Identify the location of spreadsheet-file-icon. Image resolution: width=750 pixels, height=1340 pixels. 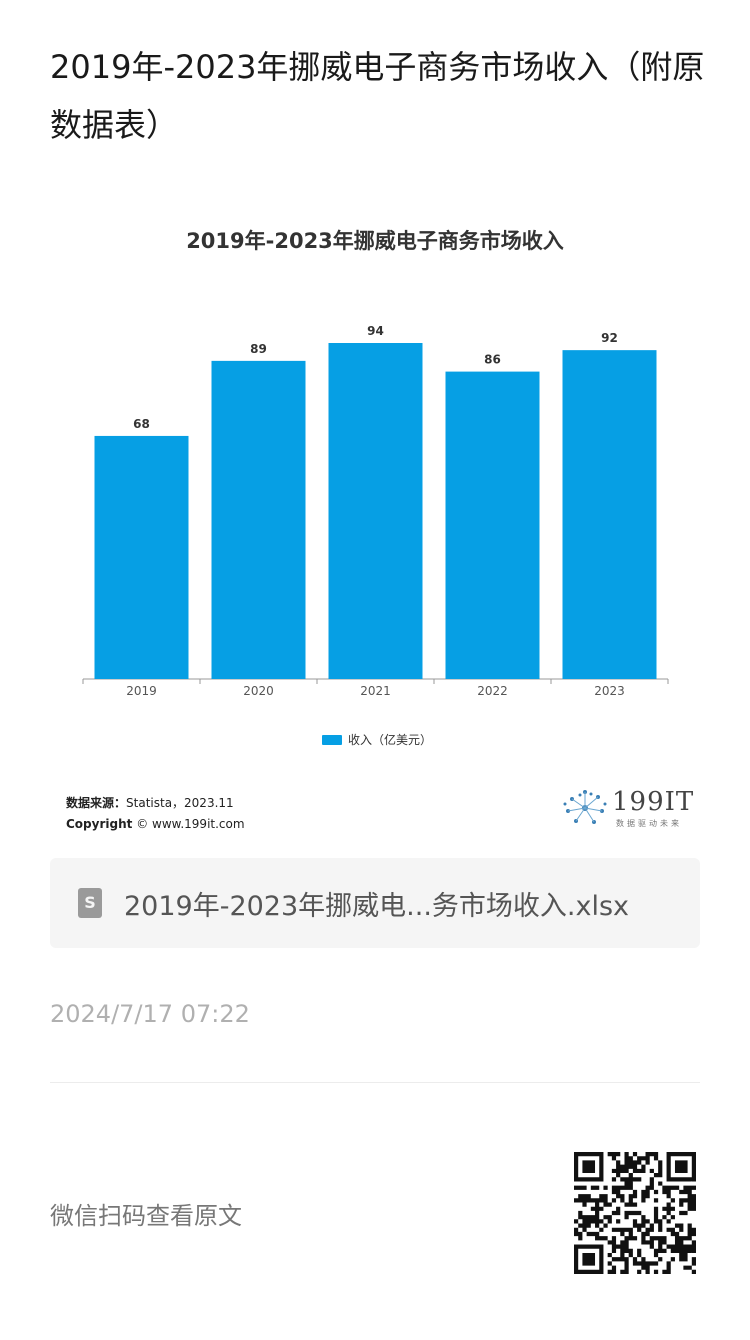
(90, 903).